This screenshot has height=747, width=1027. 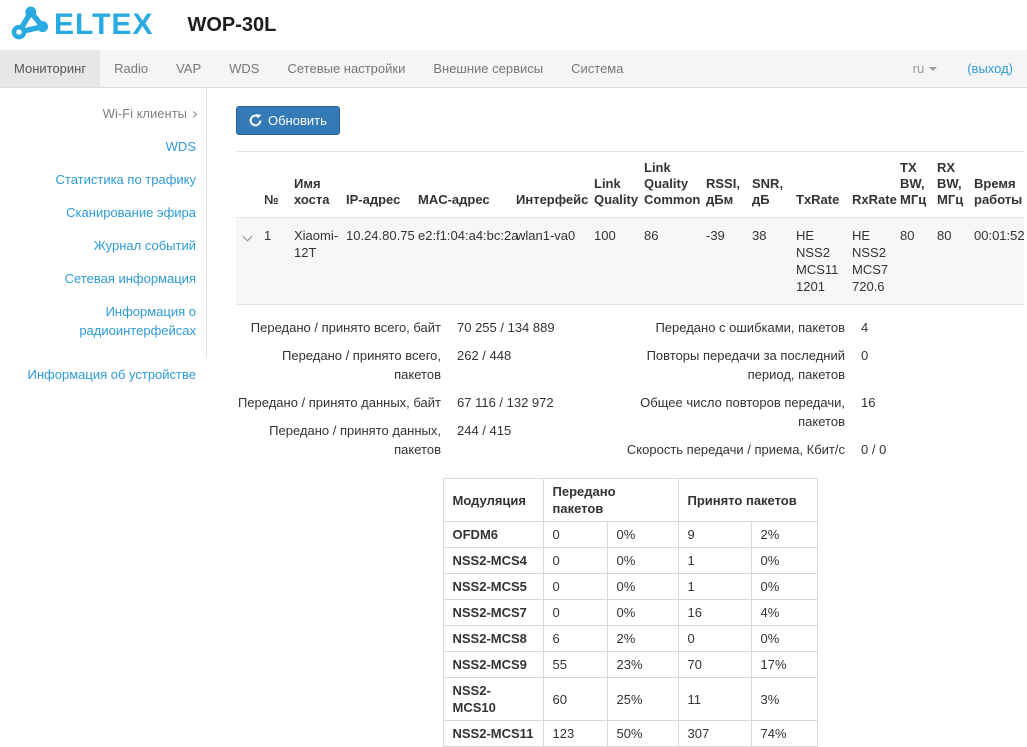 I want to click on eltex-logo-text: ELTEX, so click(x=104, y=24).